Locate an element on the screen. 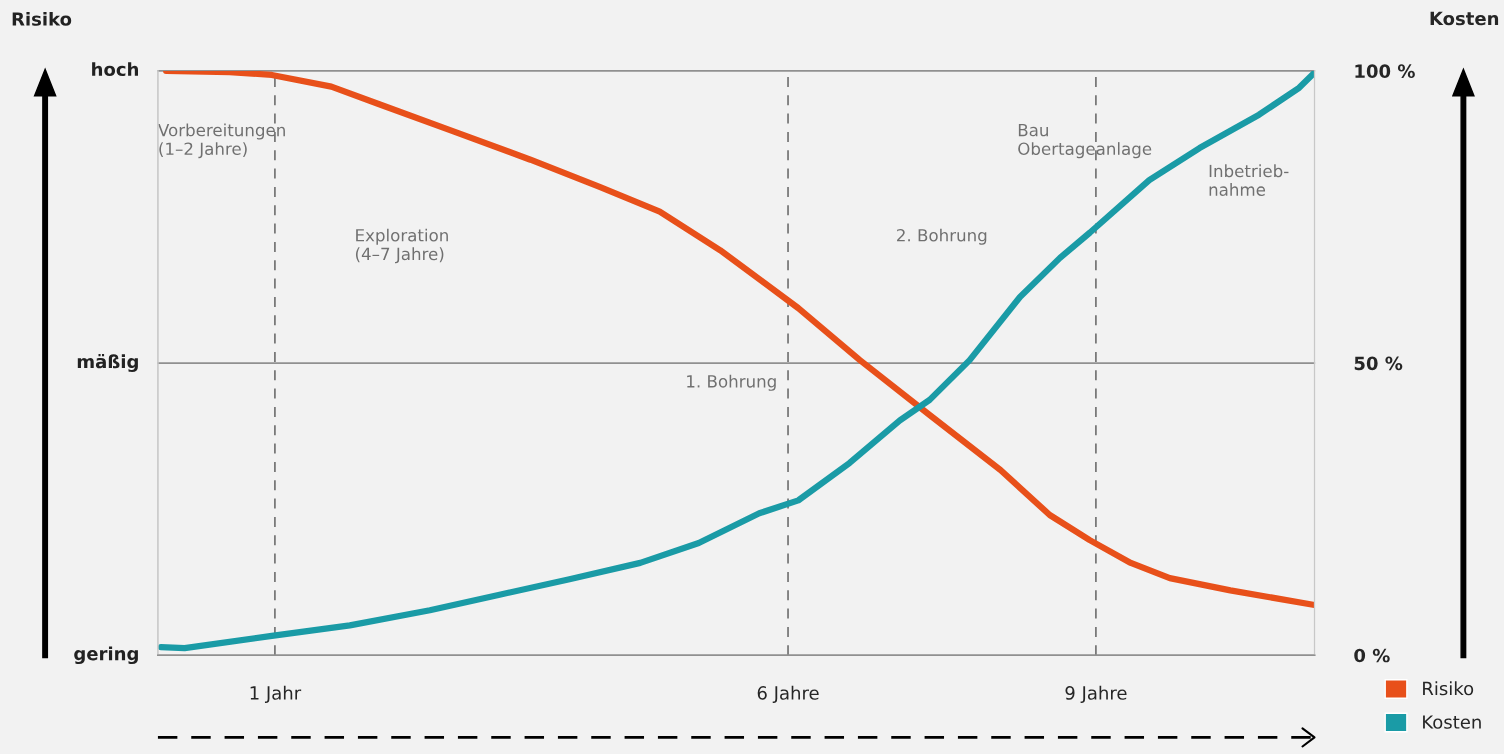 The image size is (1504, 754). text: Risiko is located at coordinates (42, 18).